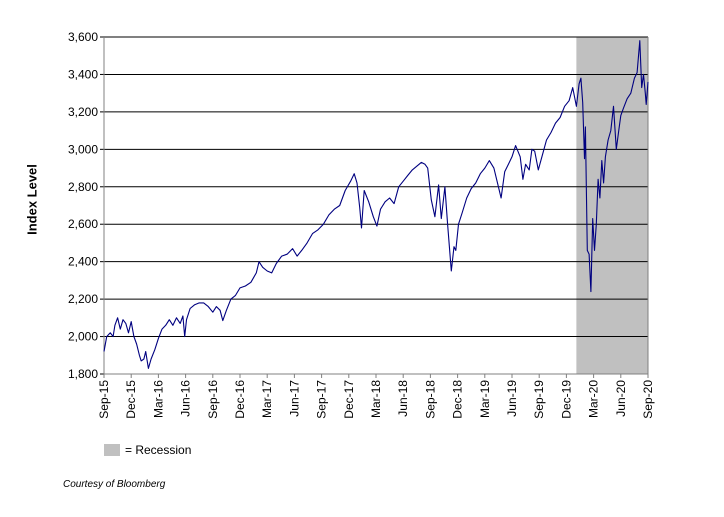  What do you see at coordinates (213, 399) in the screenshot?
I see `x-tick-label: Sep-16` at bounding box center [213, 399].